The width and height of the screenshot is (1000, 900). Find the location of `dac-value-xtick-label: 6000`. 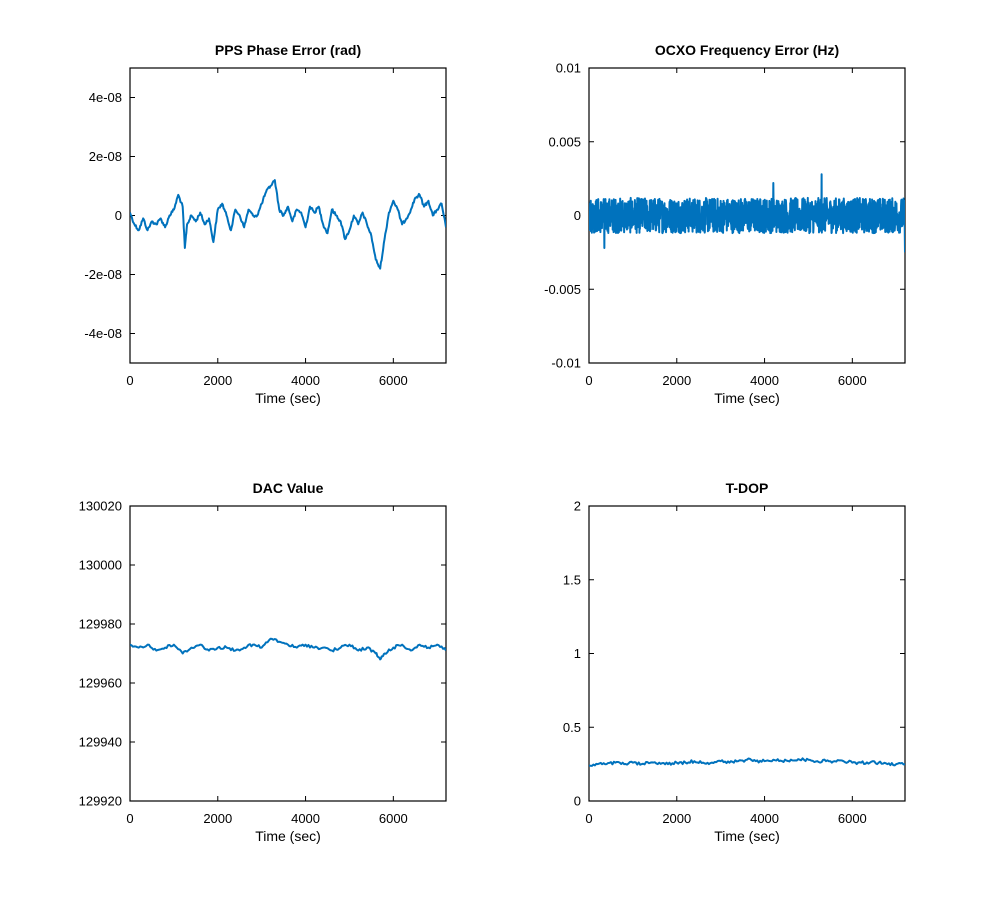

dac-value-xtick-label: 6000 is located at coordinates (393, 818).